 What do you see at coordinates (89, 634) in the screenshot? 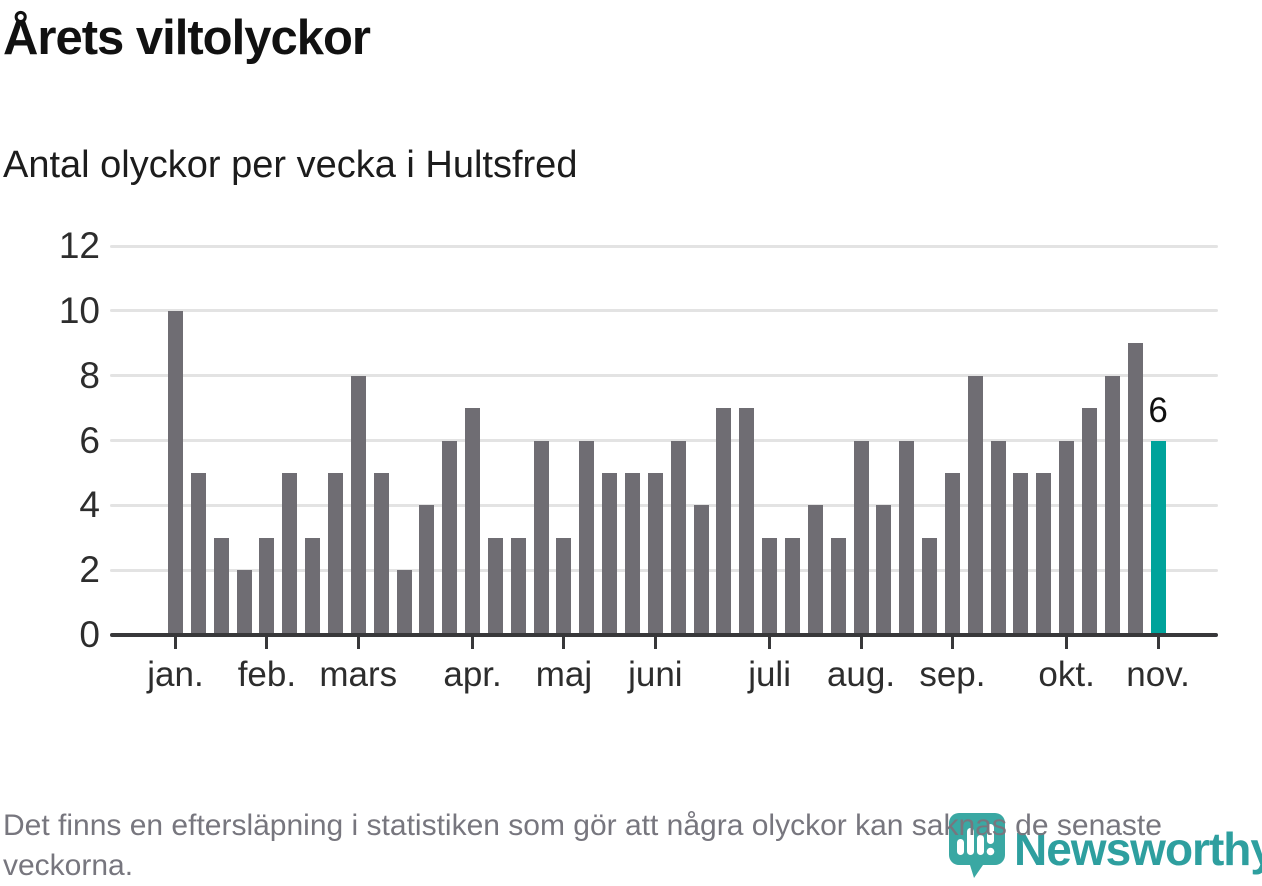
I see `y-tick-label-0: 0` at bounding box center [89, 634].